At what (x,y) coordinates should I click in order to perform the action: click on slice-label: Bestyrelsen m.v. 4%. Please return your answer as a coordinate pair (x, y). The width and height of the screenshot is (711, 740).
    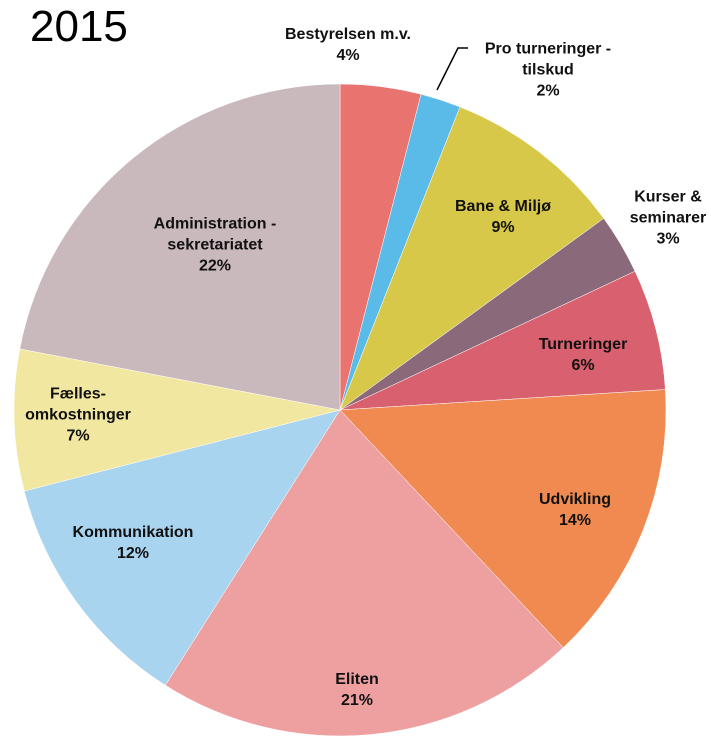
    Looking at the image, I should click on (348, 45).